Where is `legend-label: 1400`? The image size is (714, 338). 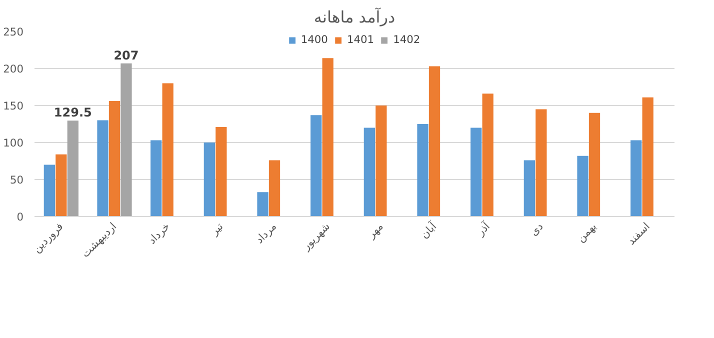 legend-label: 1400 is located at coordinates (314, 39).